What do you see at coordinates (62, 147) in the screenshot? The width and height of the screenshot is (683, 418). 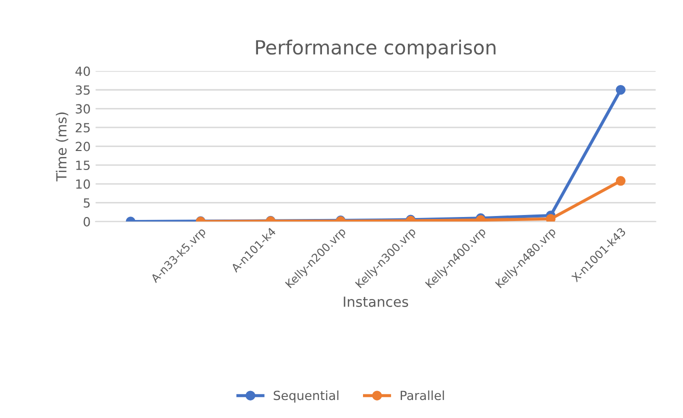 I see `y-axis-title: Time (ms)` at bounding box center [62, 147].